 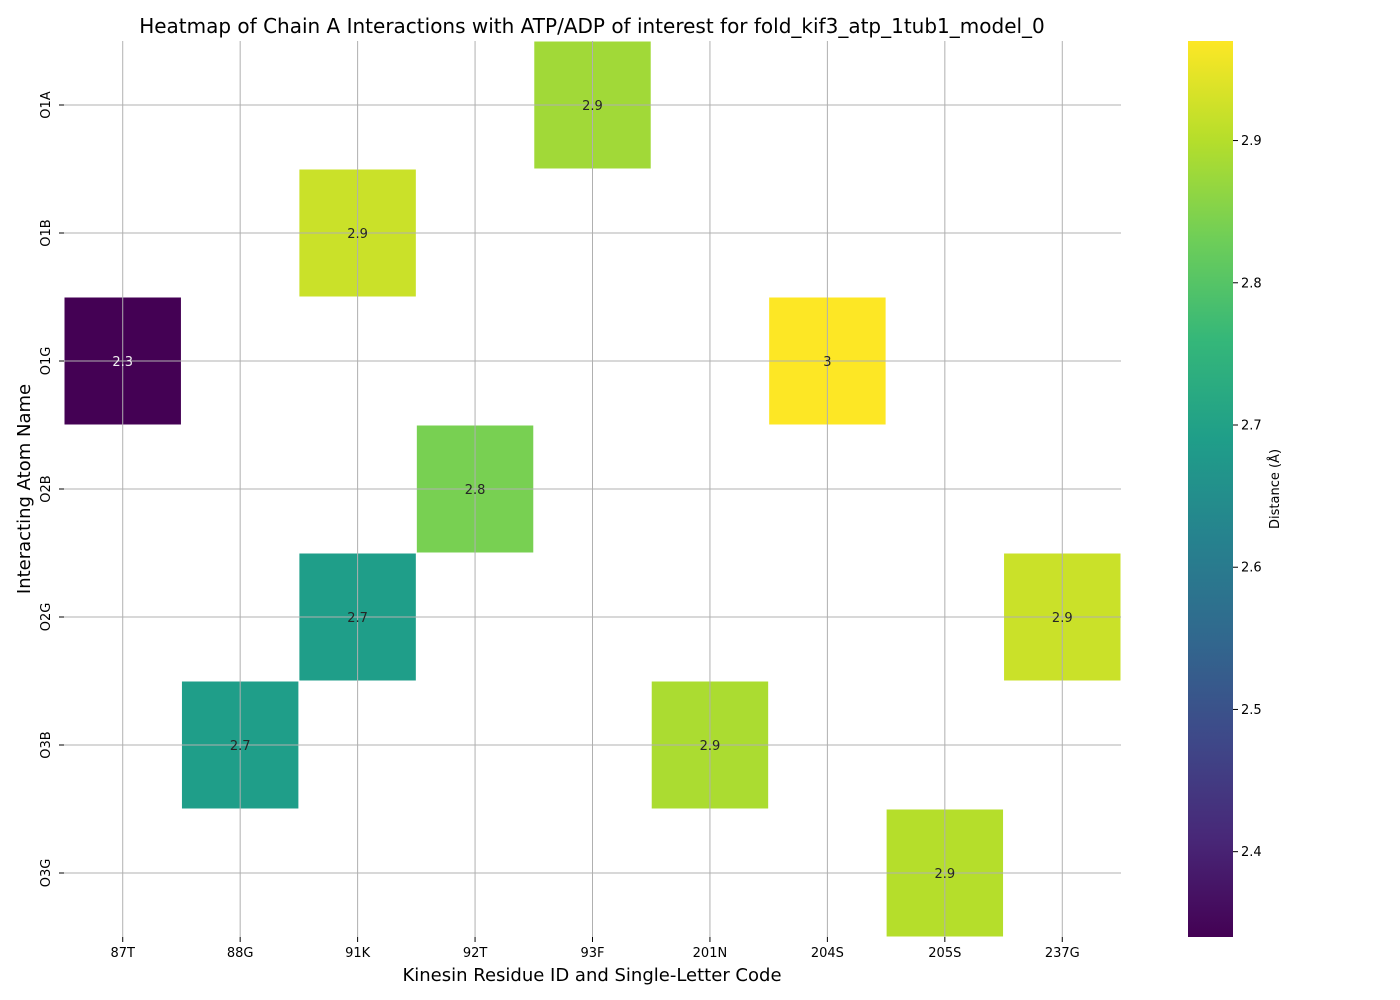 I want to click on x-tick-label: 201N, so click(x=710, y=953).